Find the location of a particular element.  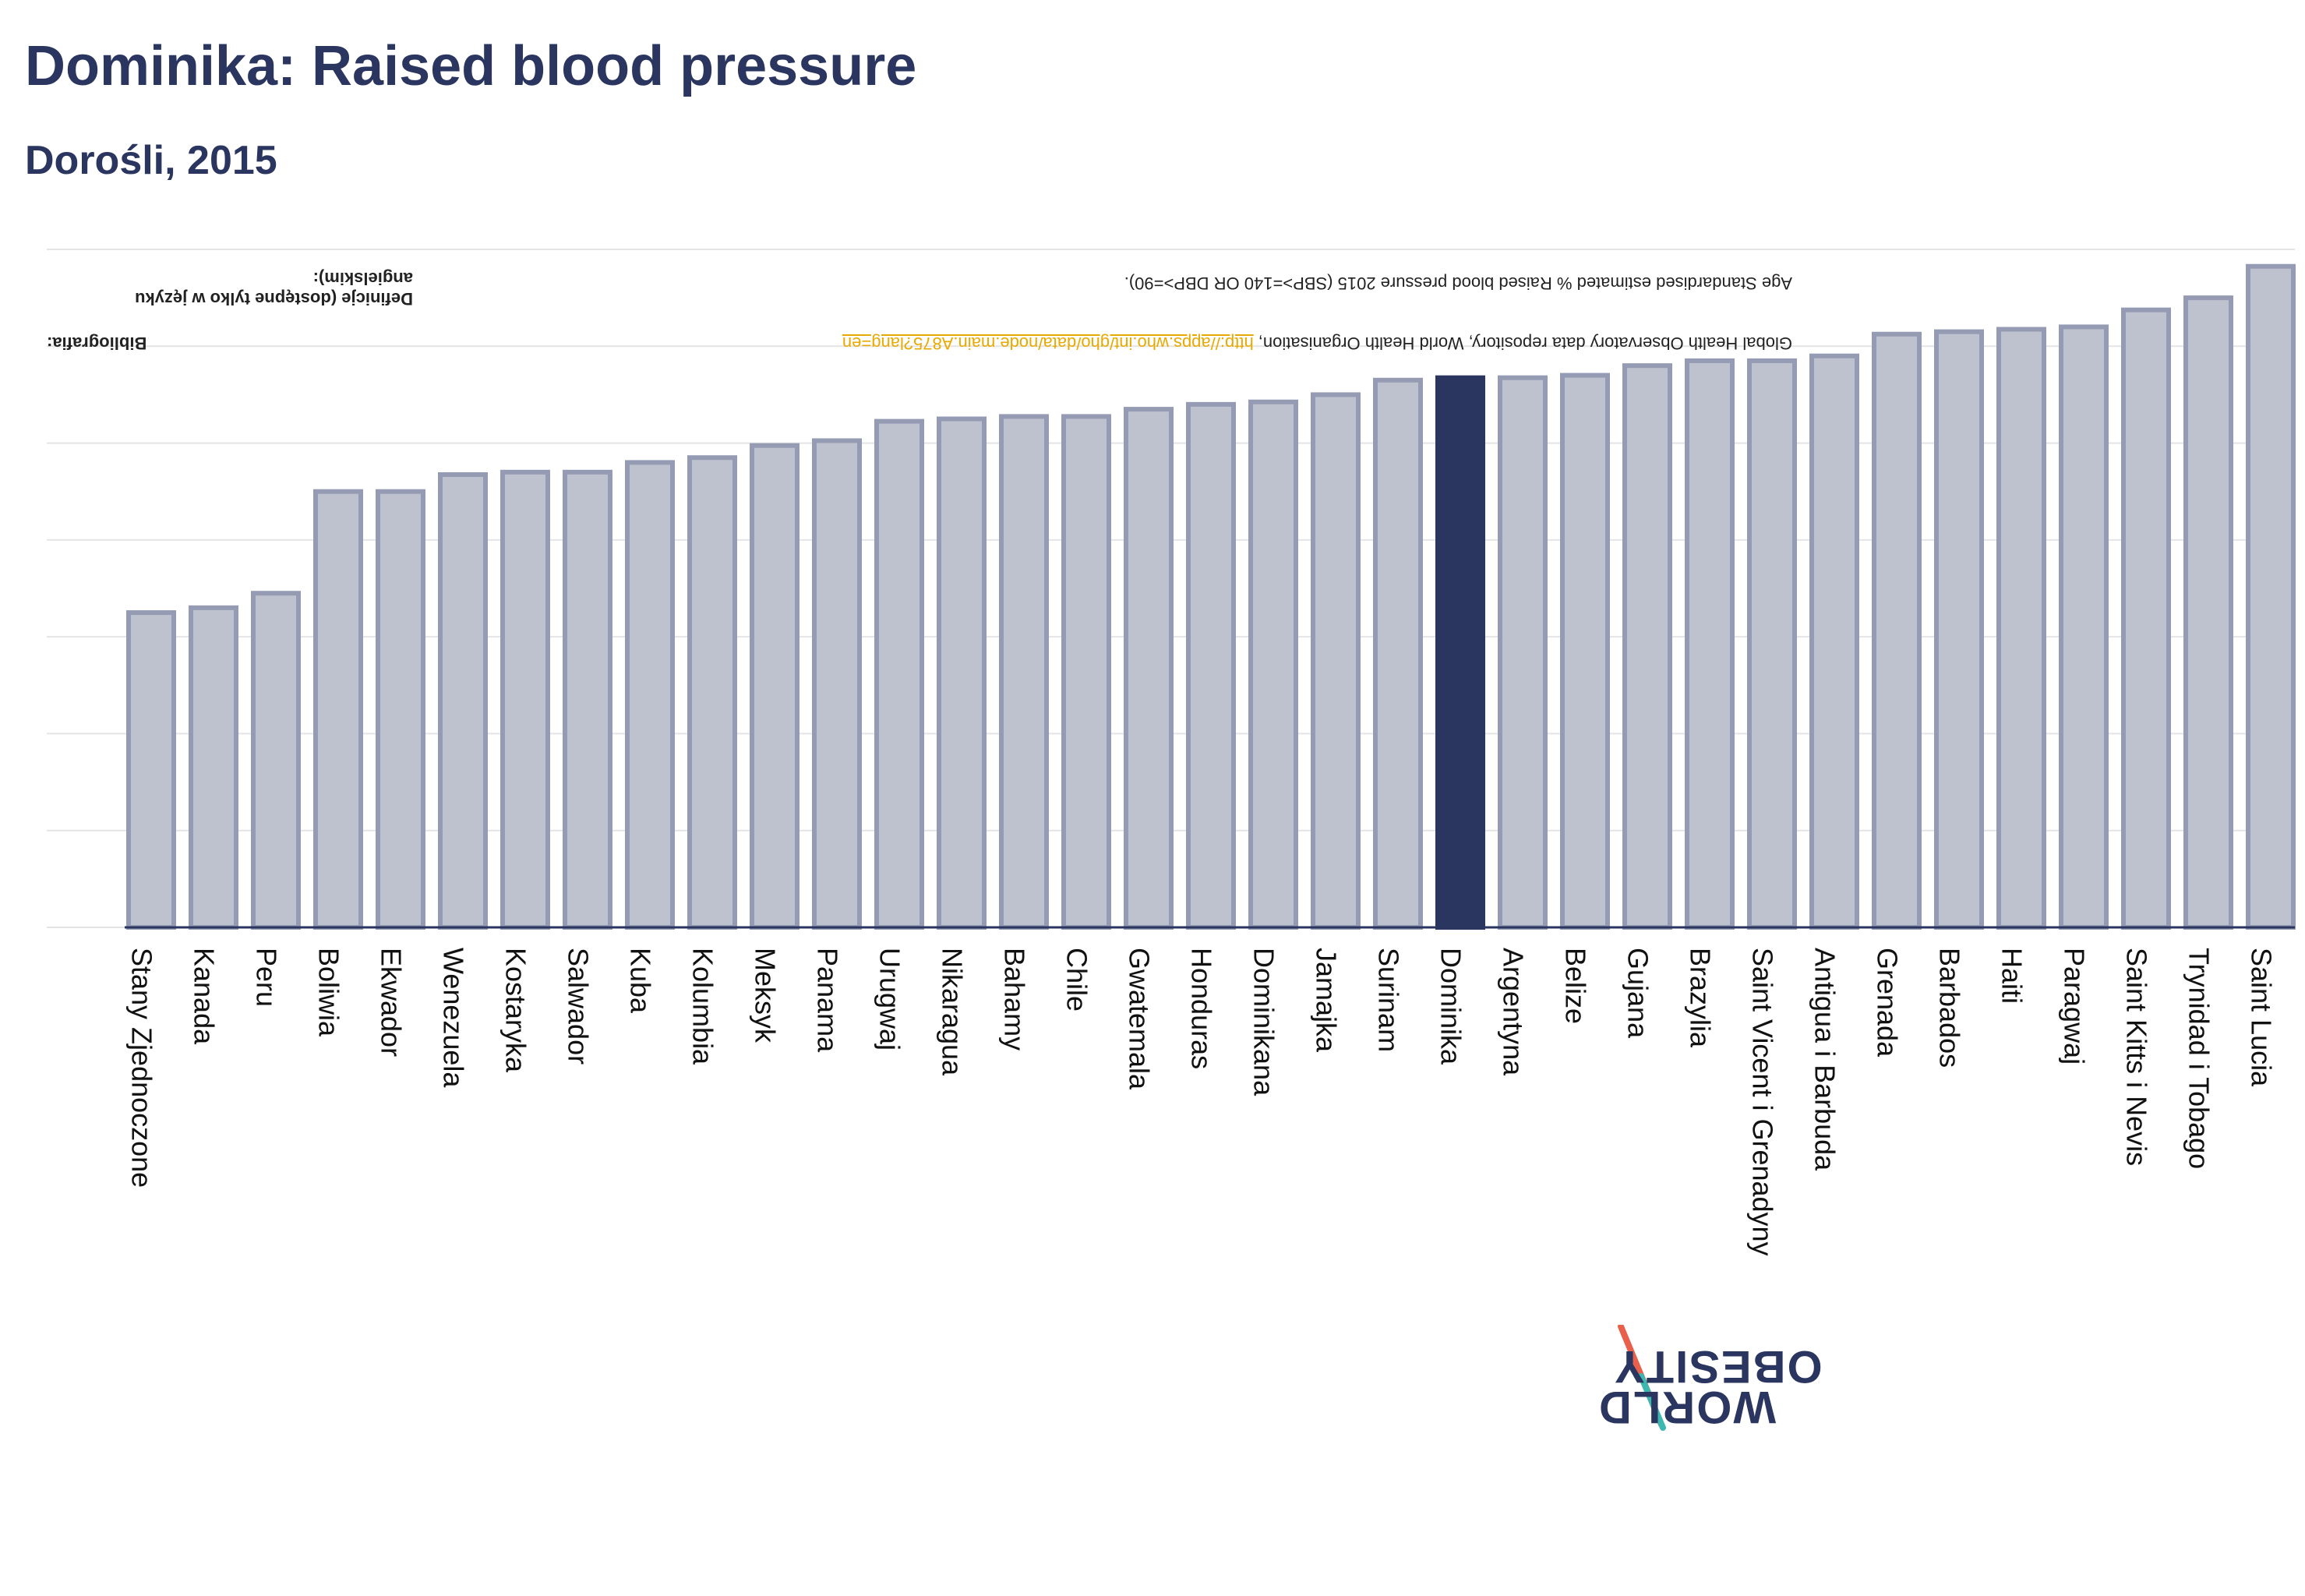

bar-nikaragua is located at coordinates (962, 673).